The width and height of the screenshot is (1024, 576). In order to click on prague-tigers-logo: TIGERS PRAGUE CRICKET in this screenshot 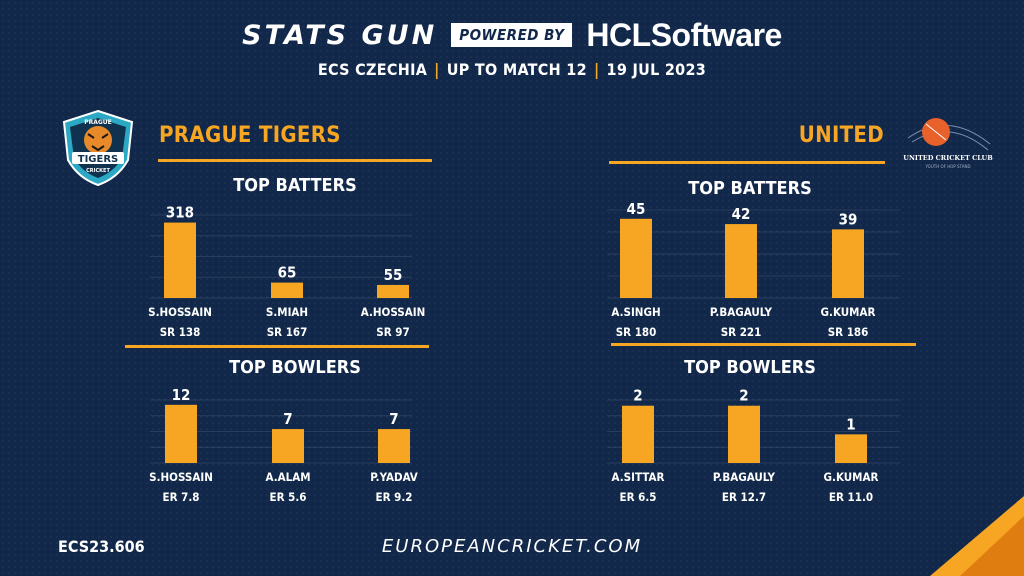, I will do `click(98, 148)`.